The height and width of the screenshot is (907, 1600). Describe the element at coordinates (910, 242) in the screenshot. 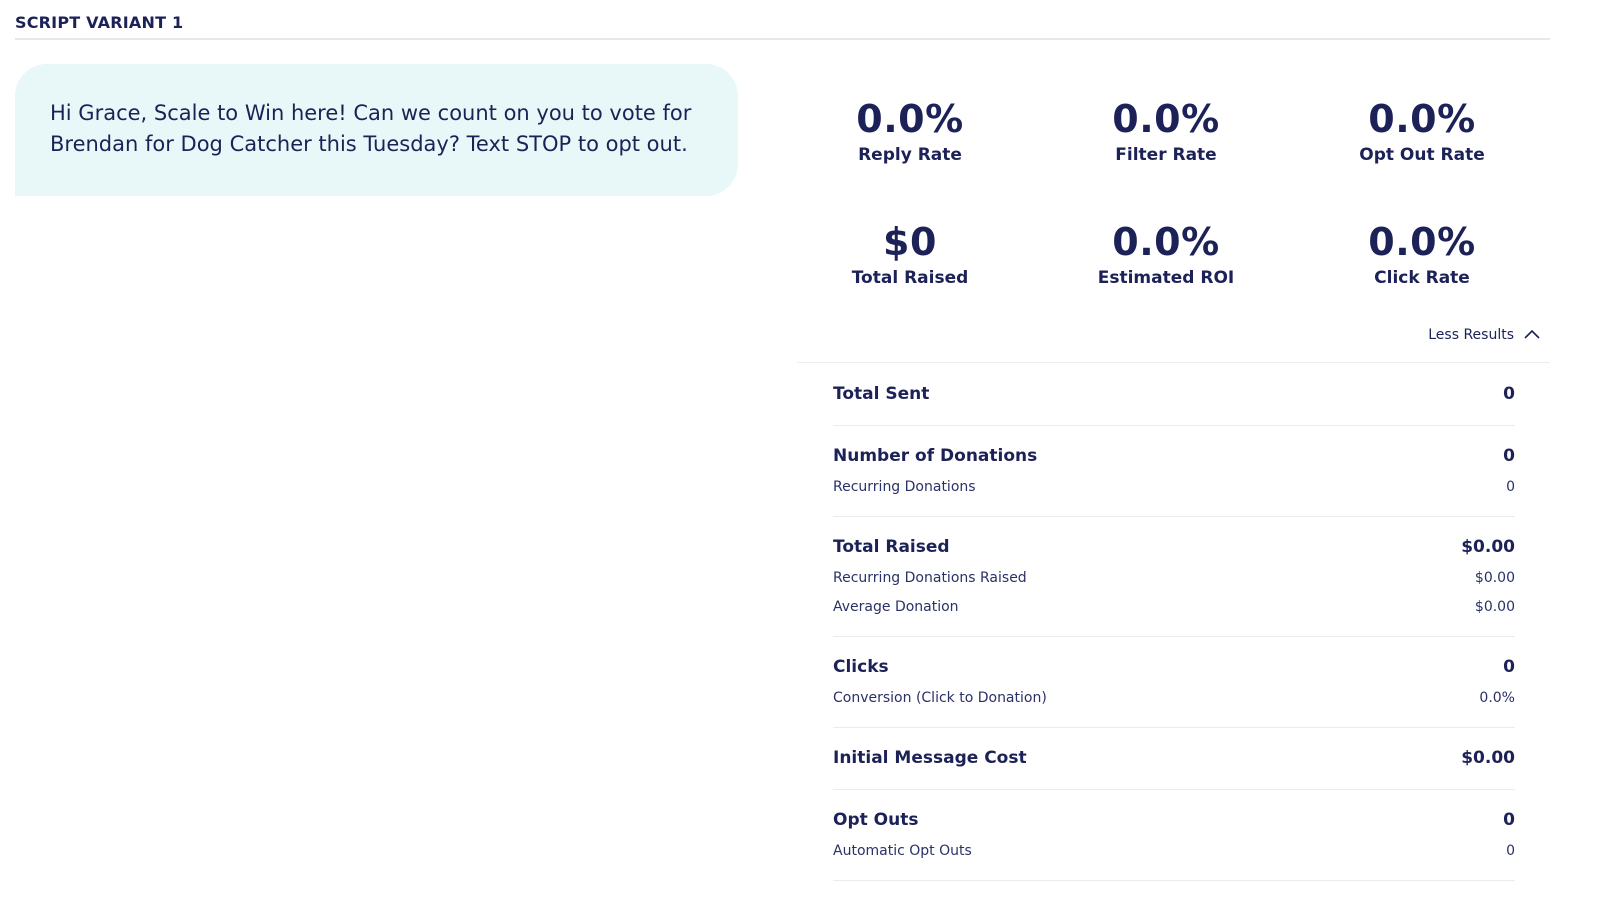

I see `stat-value: $0` at that location.